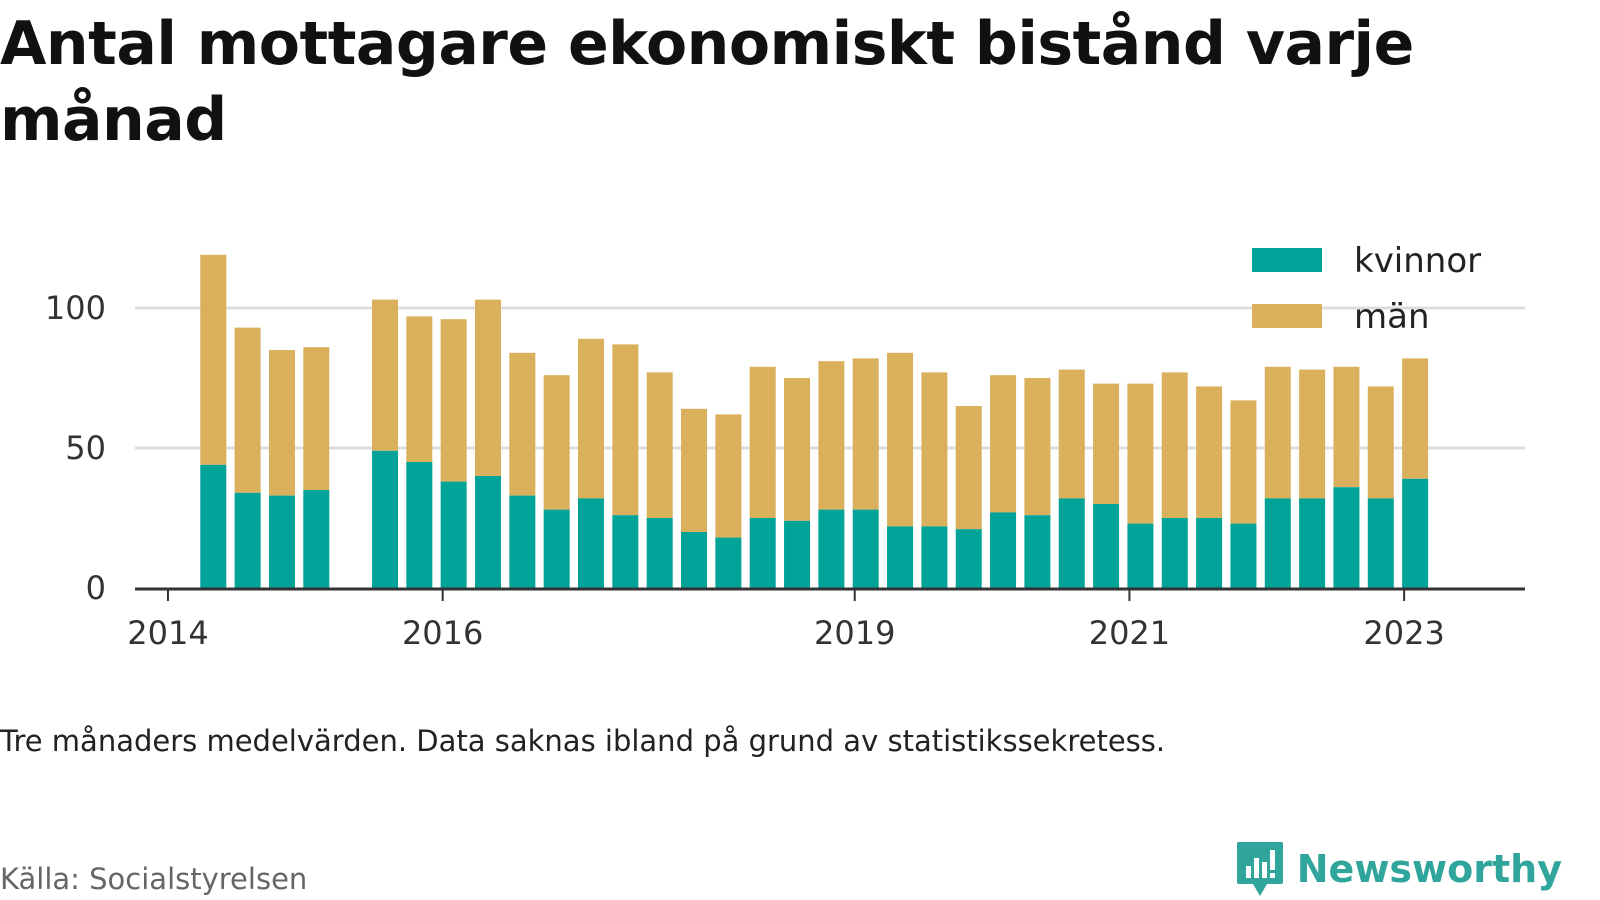 The height and width of the screenshot is (900, 1600). What do you see at coordinates (1129, 633) in the screenshot?
I see `x-tick-label: 2021` at bounding box center [1129, 633].